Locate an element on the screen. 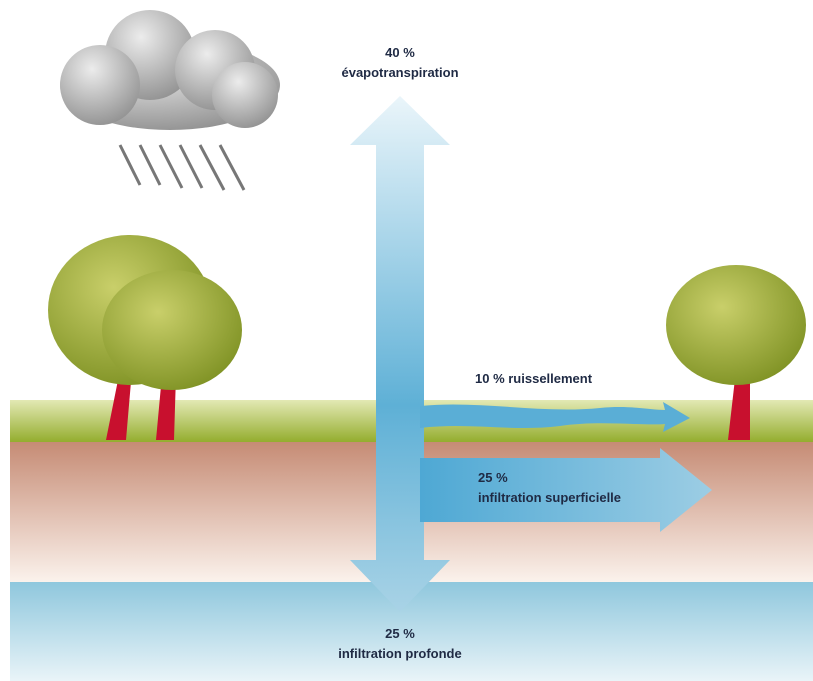  percent-label: 40 % is located at coordinates (400, 52).